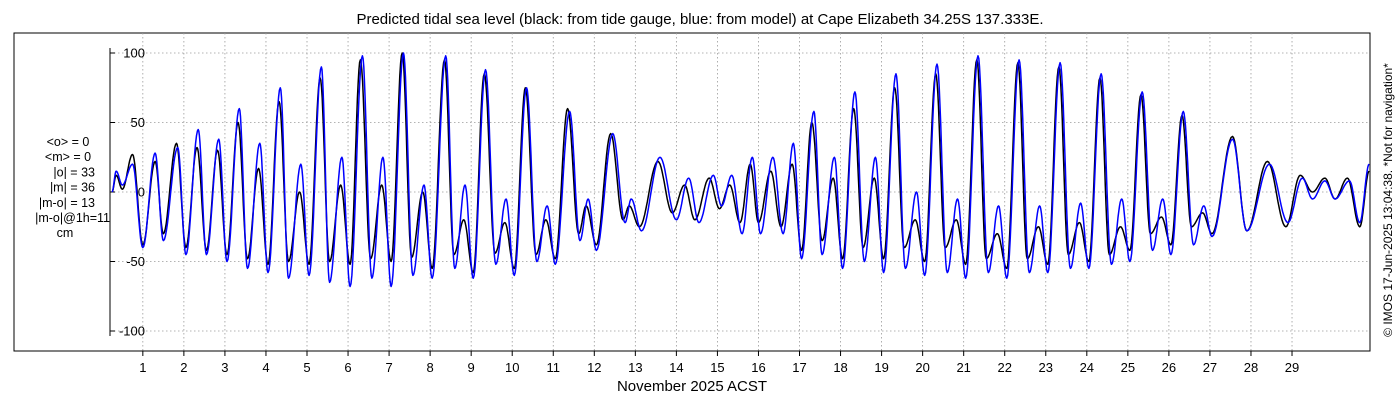 The image size is (1400, 400). I want to click on y-tick-label: -100, so click(132, 331).